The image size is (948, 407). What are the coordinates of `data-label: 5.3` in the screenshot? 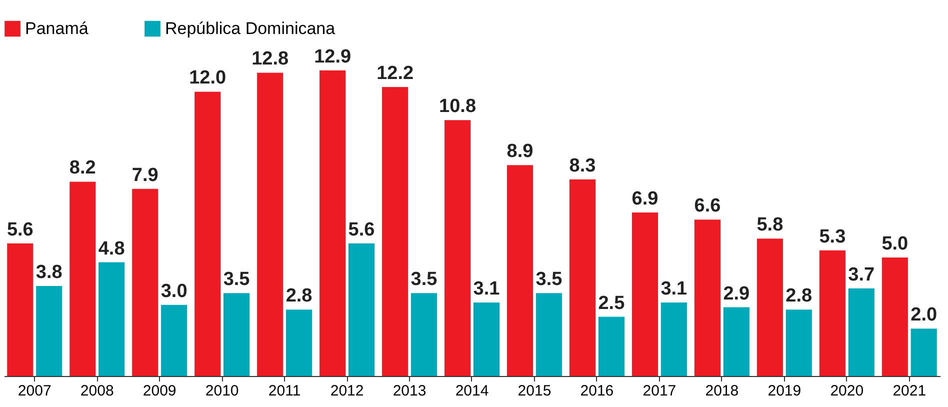 It's located at (832, 237).